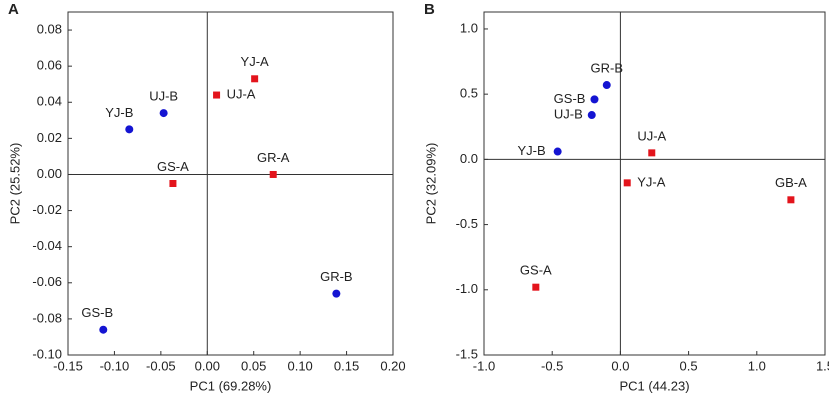  I want to click on x-axis-label: PC1 (44.23), so click(654, 385).